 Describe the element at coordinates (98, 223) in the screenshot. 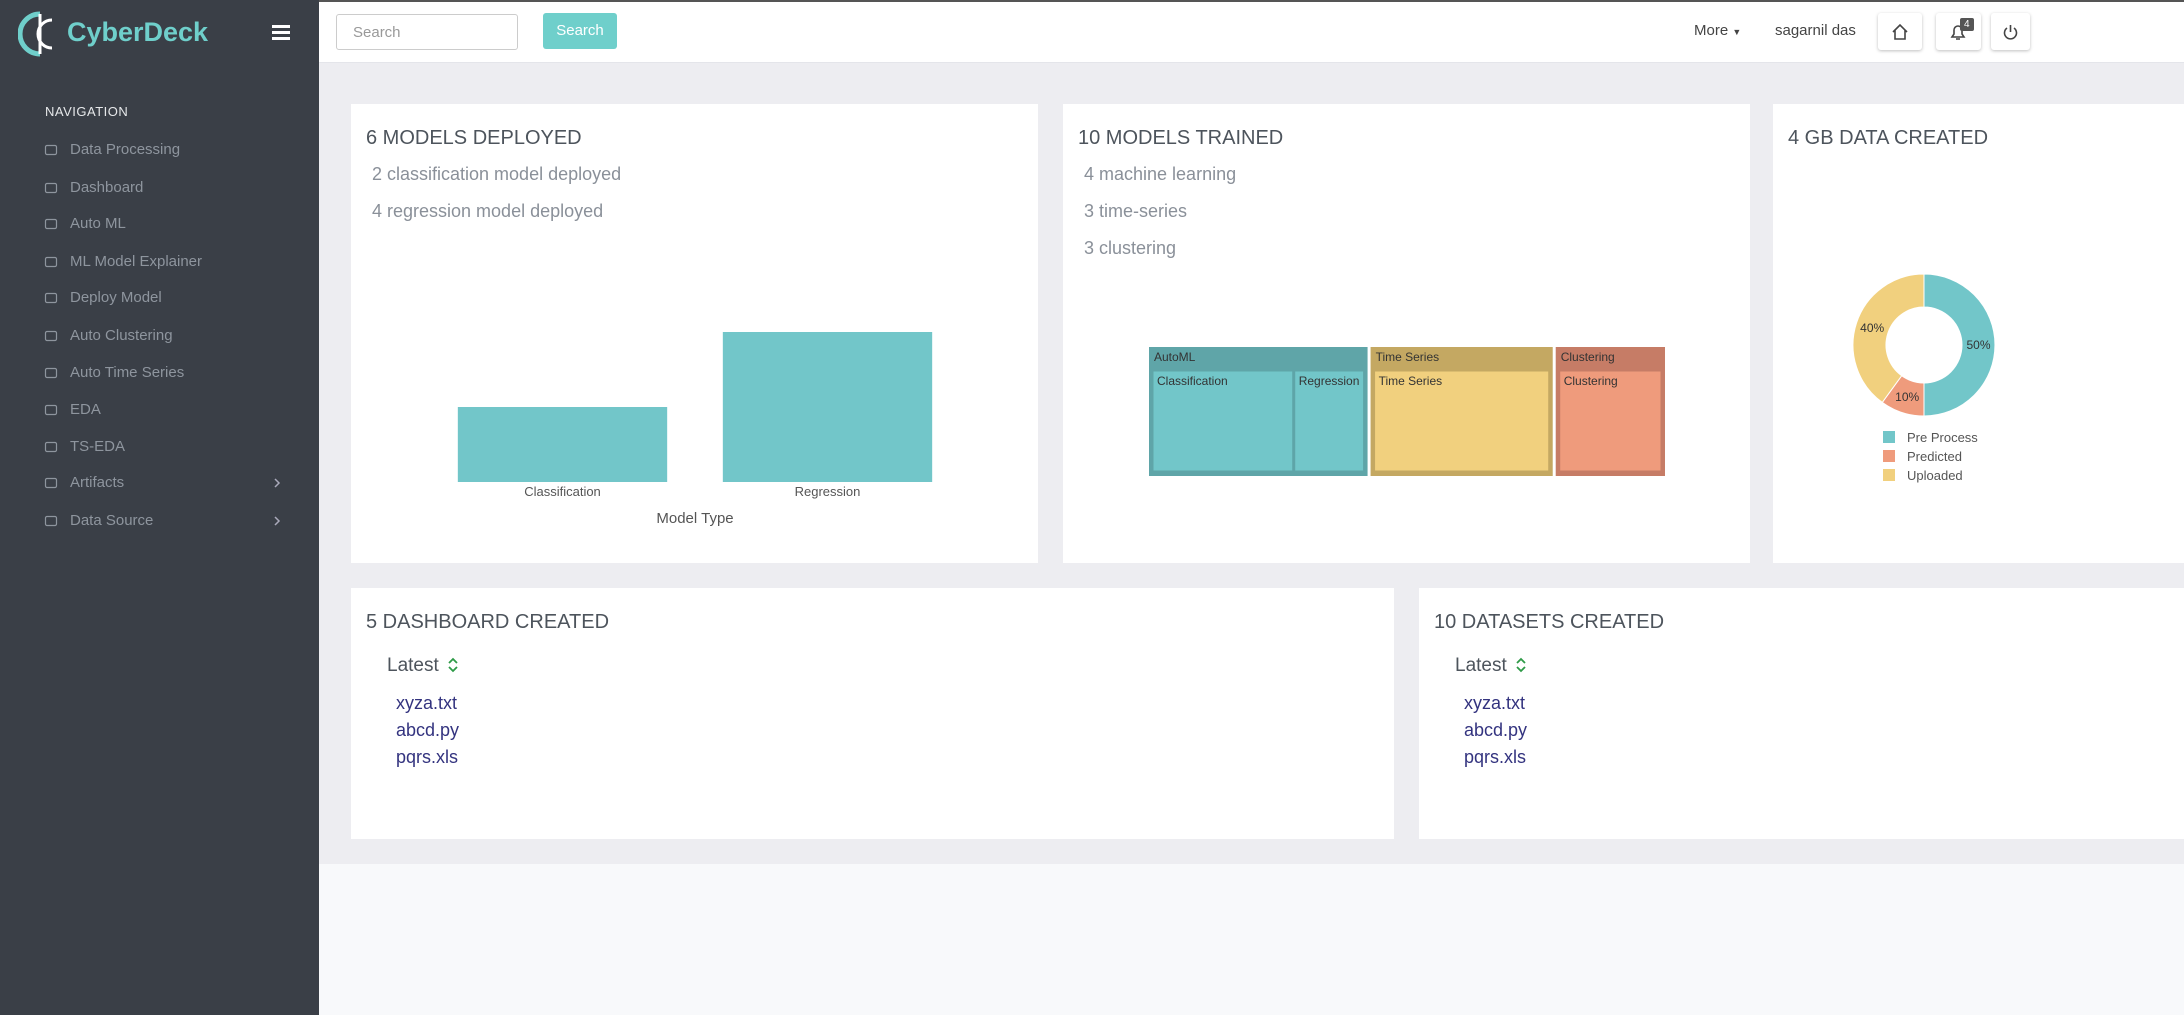

I see `nav-item: Auto ML` at that location.